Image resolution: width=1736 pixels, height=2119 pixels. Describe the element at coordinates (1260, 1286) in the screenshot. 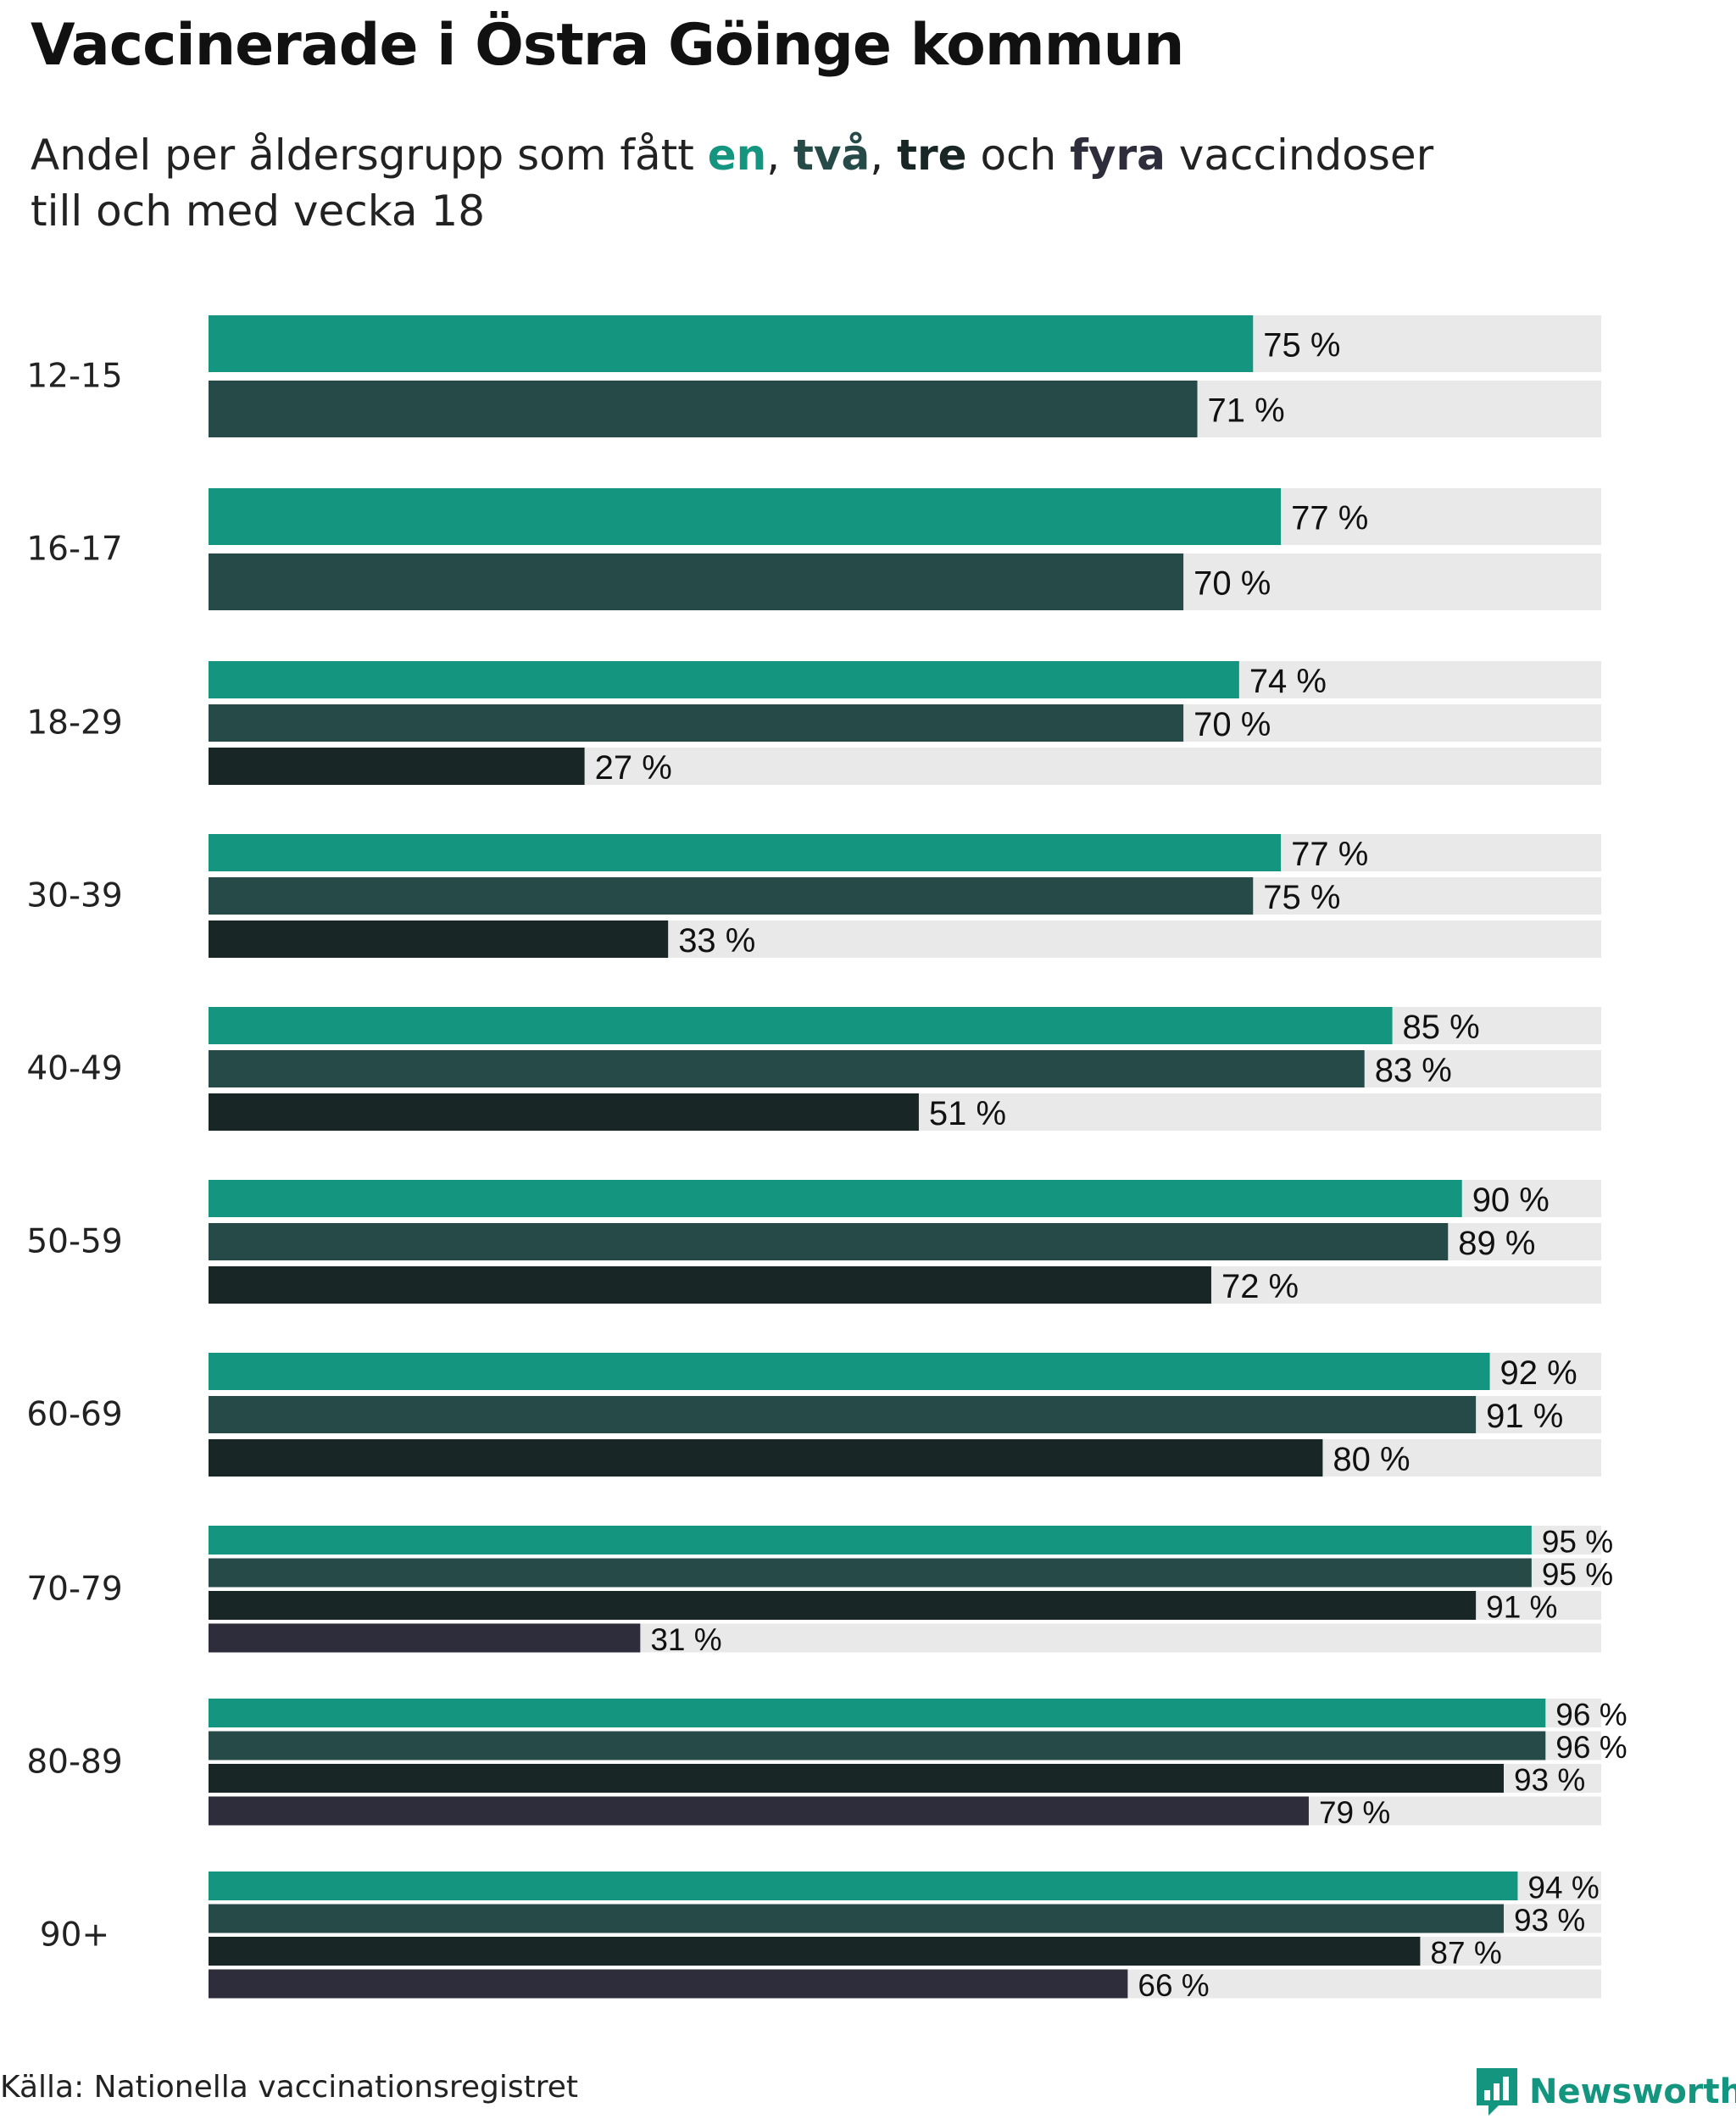

I see `value-label: 72 %` at that location.